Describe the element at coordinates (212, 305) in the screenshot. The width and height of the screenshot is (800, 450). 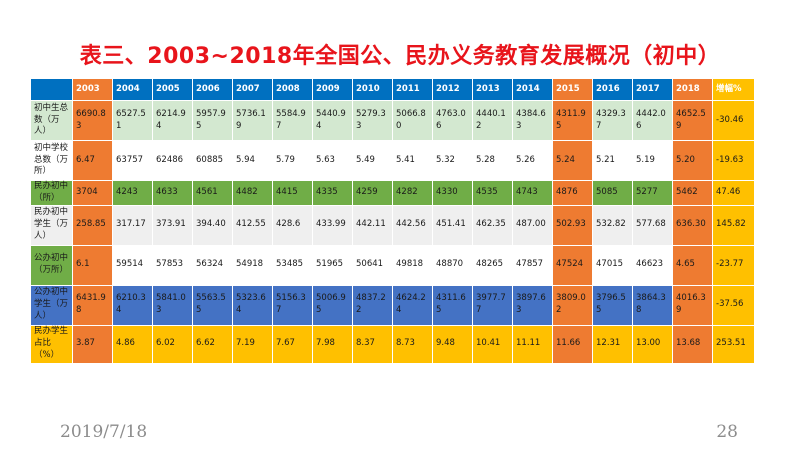
I see `table-cell: 5563.55` at that location.